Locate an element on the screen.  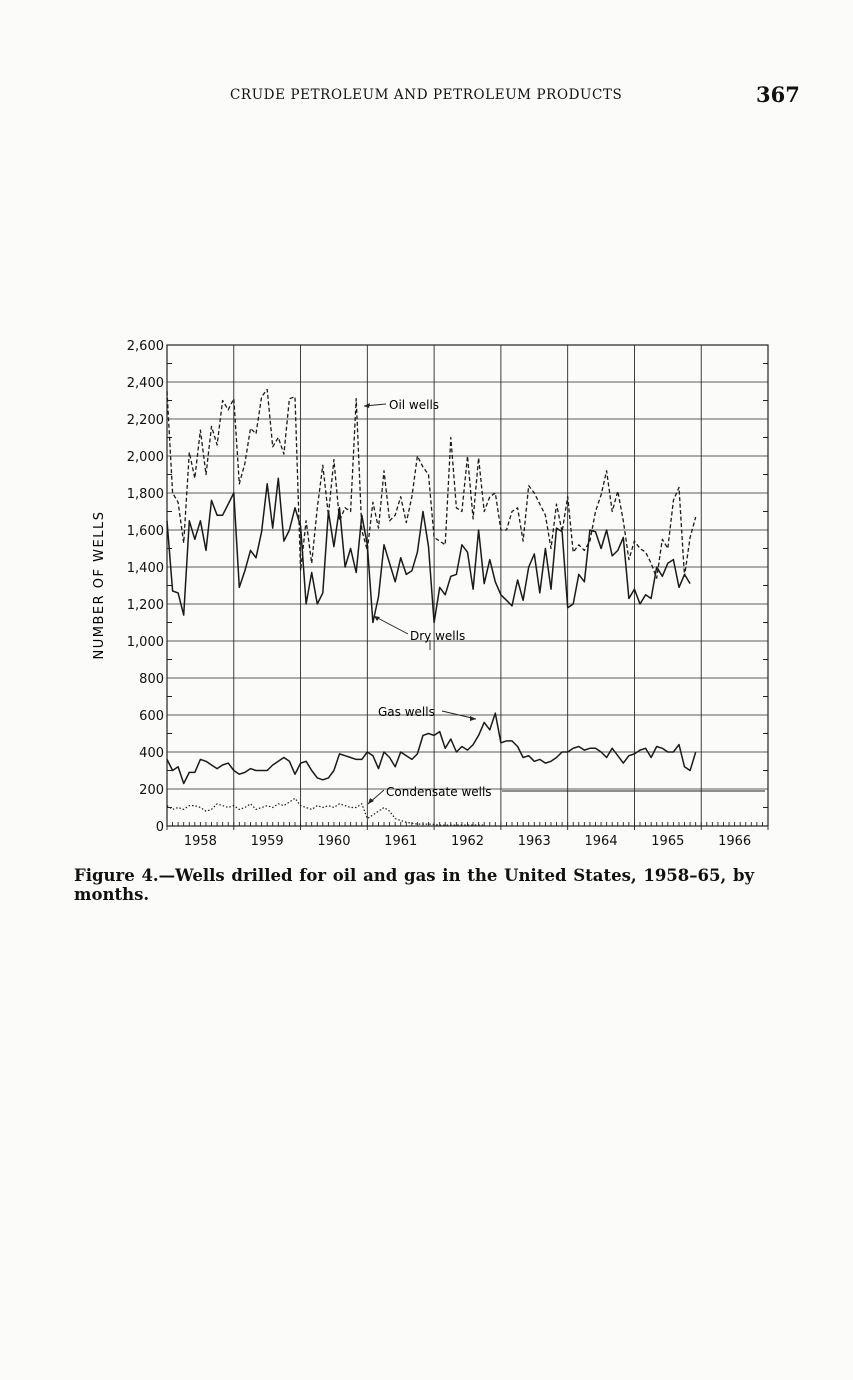
condensate-arrowhead is located at coordinates (371, 801).